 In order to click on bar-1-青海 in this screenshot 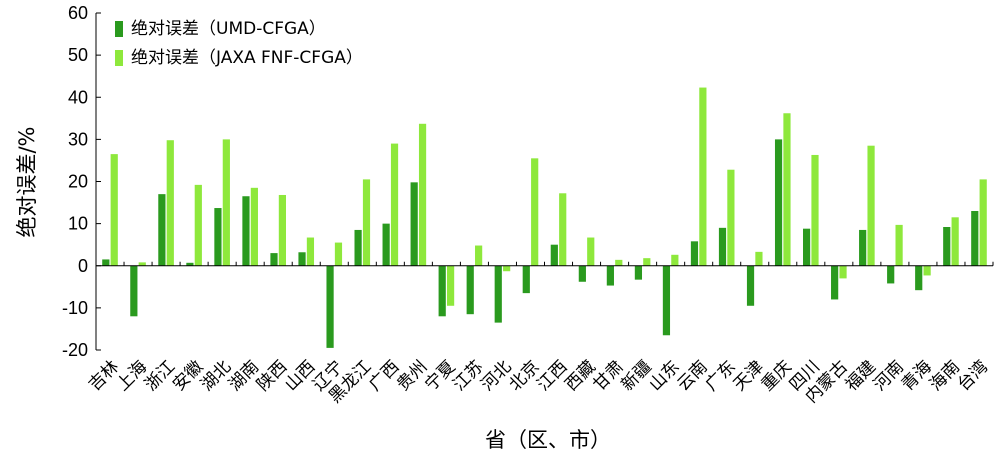, I will do `click(919, 278)`.